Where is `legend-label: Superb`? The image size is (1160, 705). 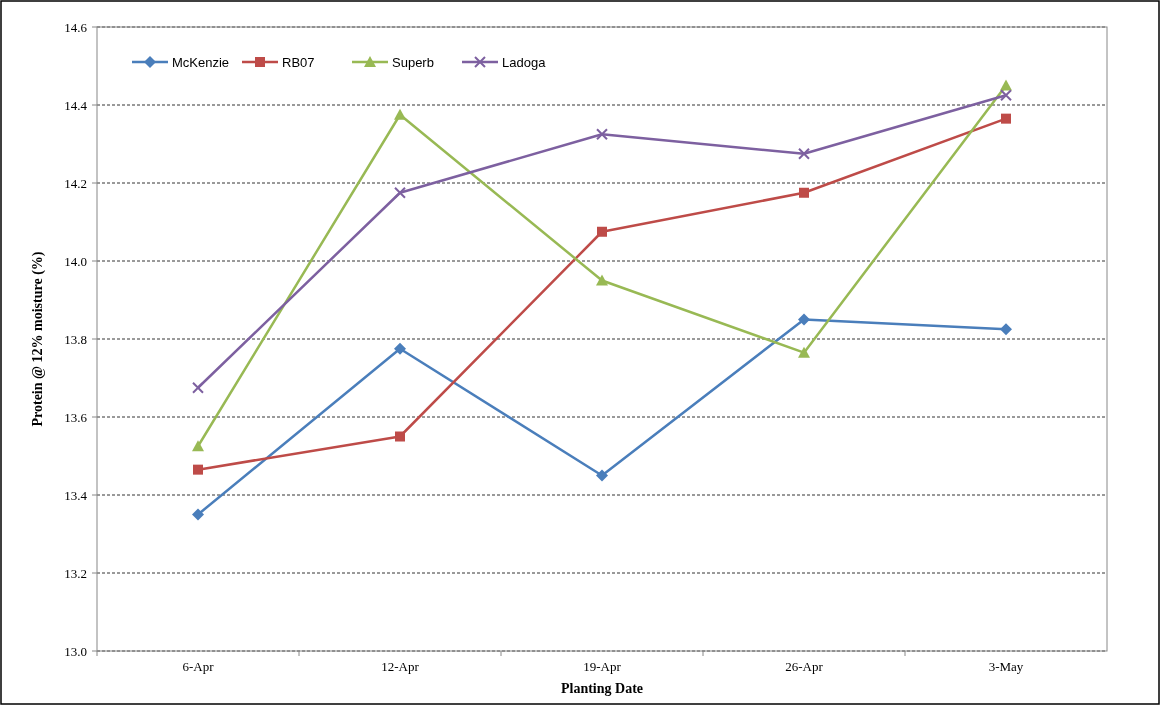 legend-label: Superb is located at coordinates (413, 62).